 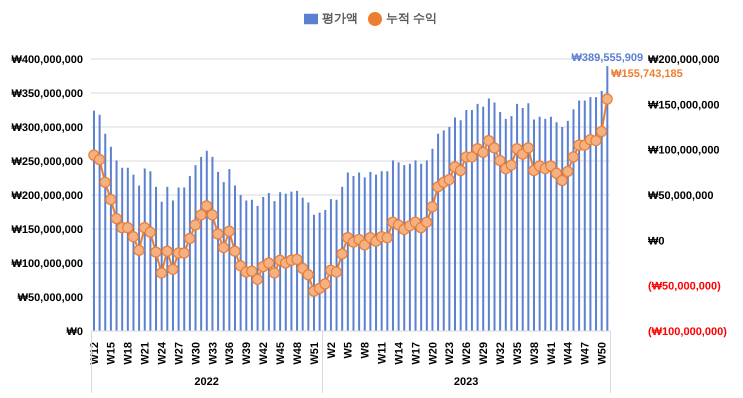 What do you see at coordinates (128, 353) in the screenshot?
I see `x-tick-label: W18` at bounding box center [128, 353].